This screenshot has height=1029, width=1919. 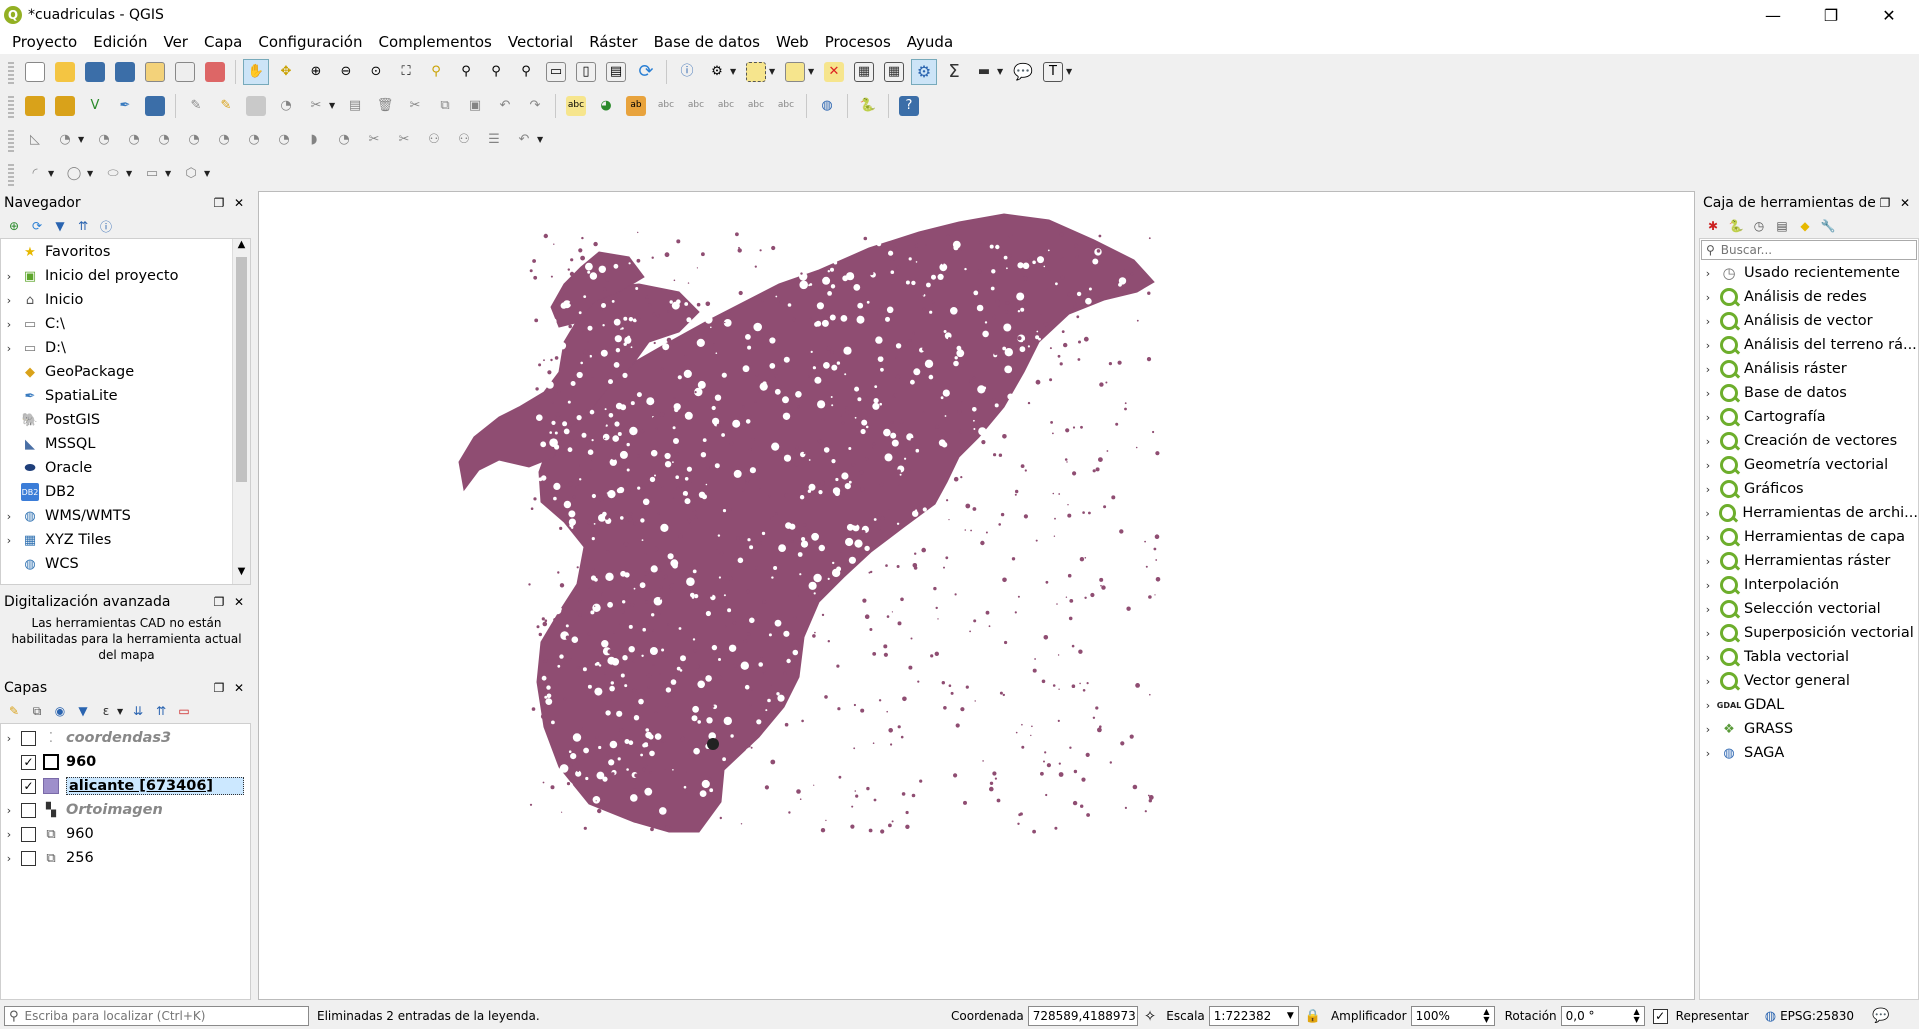 What do you see at coordinates (1782, 226) in the screenshot?
I see `results-viewer-icon: ▤` at bounding box center [1782, 226].